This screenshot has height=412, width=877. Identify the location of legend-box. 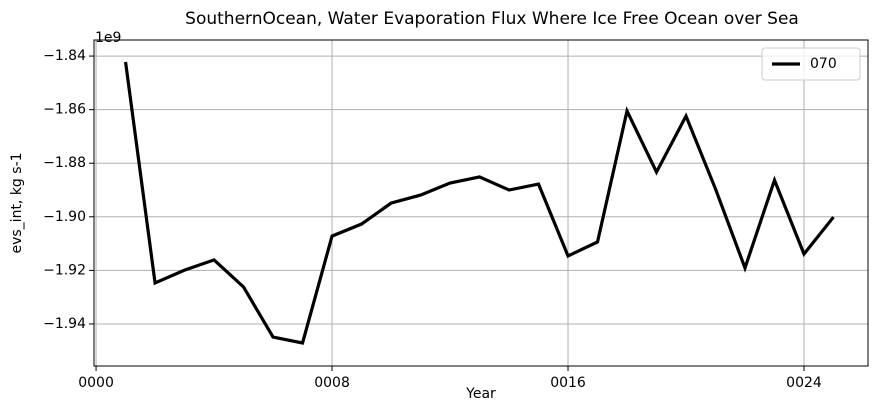
(811, 64).